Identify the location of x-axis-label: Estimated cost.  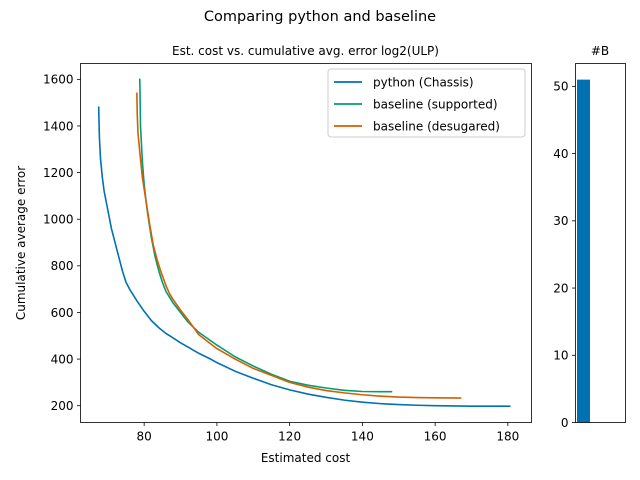
(306, 458).